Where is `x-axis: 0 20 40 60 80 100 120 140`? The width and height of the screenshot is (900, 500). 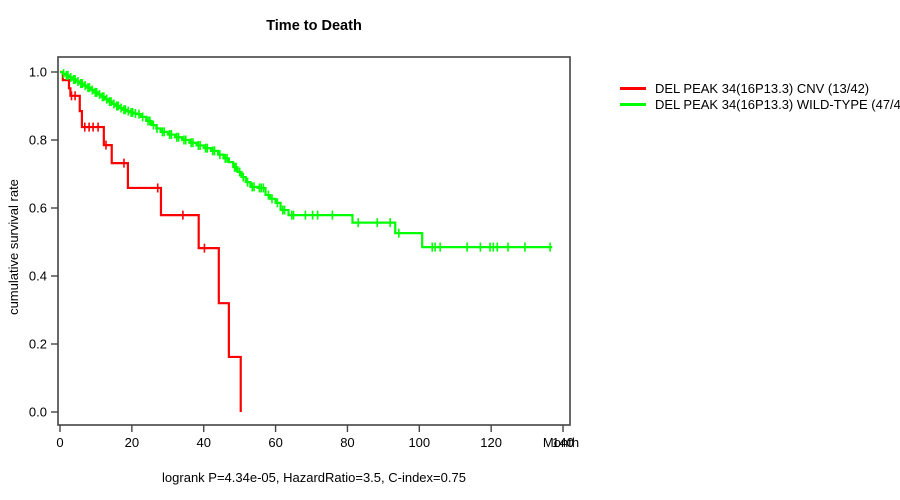 x-axis: 0 20 40 60 80 100 120 140 is located at coordinates (315, 437).